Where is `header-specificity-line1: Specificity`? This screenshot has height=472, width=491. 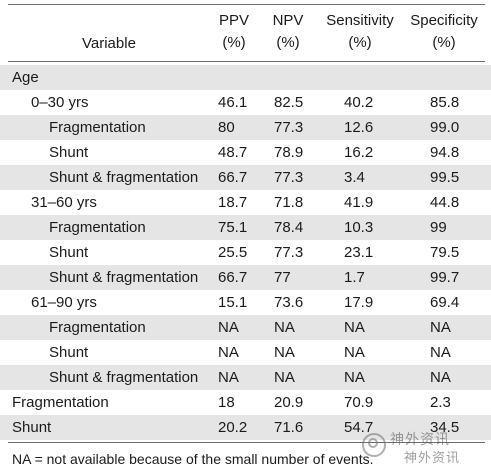
header-specificity-line1: Specificity is located at coordinates (444, 20).